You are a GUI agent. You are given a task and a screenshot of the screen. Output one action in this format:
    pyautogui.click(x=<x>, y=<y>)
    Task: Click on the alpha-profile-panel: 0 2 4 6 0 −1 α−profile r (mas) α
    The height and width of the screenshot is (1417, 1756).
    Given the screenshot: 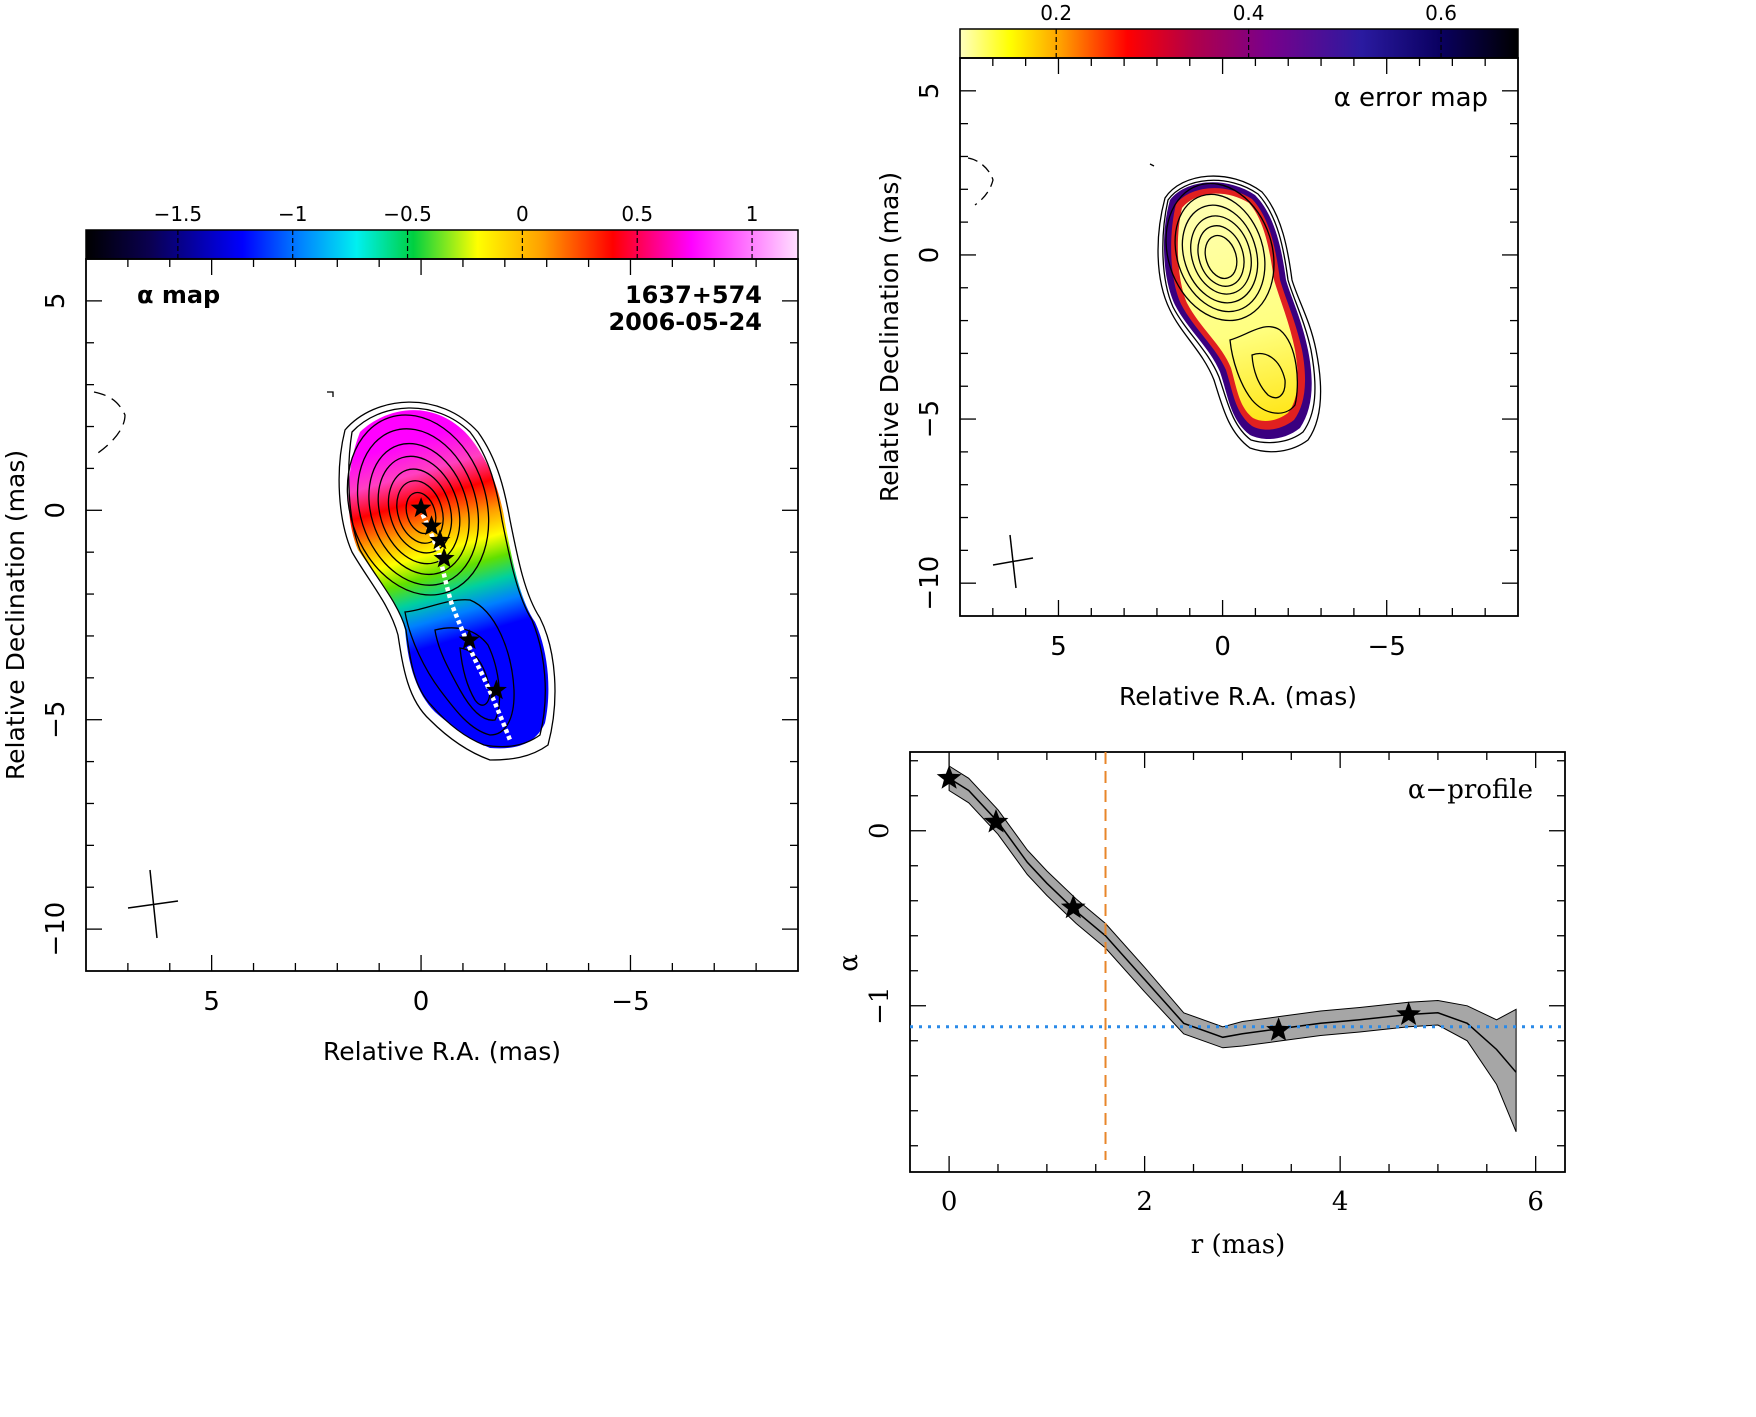 What is the action you would take?
    pyautogui.click(x=1200, y=1005)
    